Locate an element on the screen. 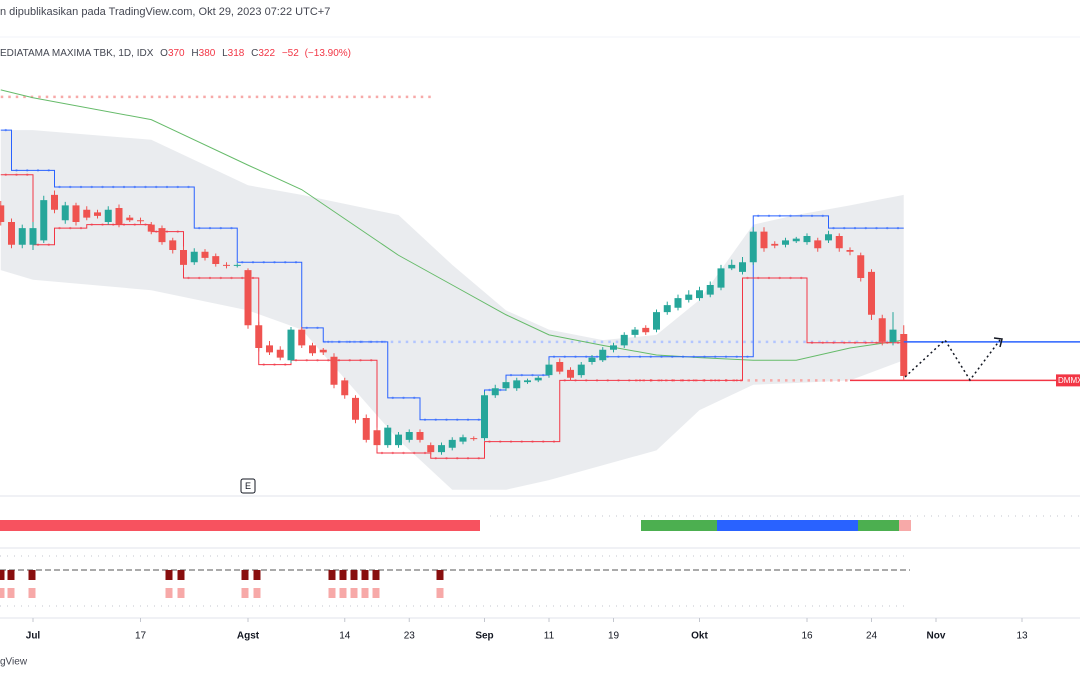  trend-segment is located at coordinates (787, 525).